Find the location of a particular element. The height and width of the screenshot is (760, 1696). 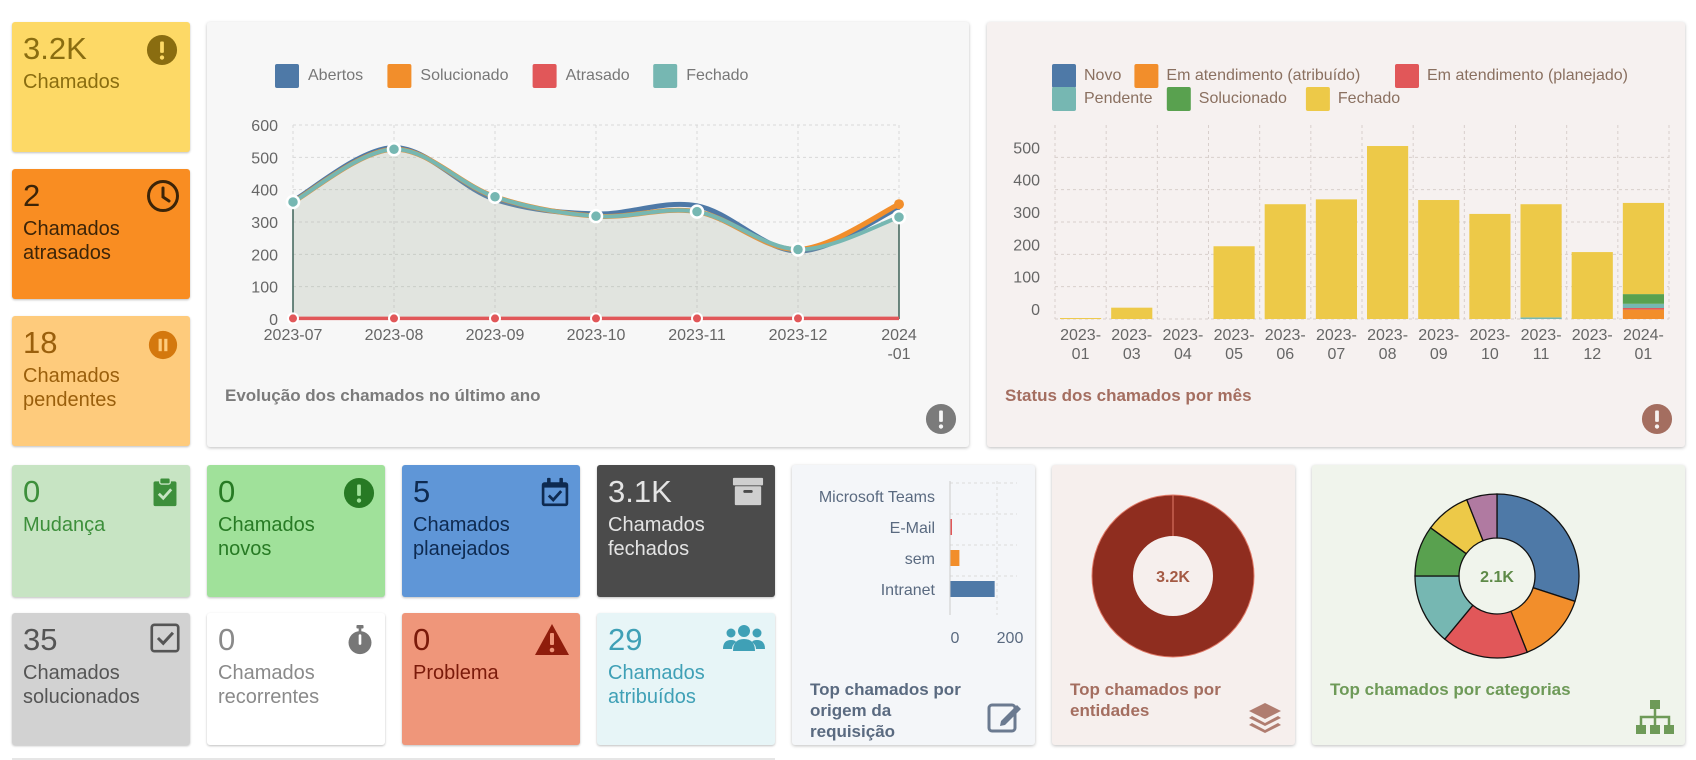

kpi-mudanca: 0 Mudança is located at coordinates (101, 531).